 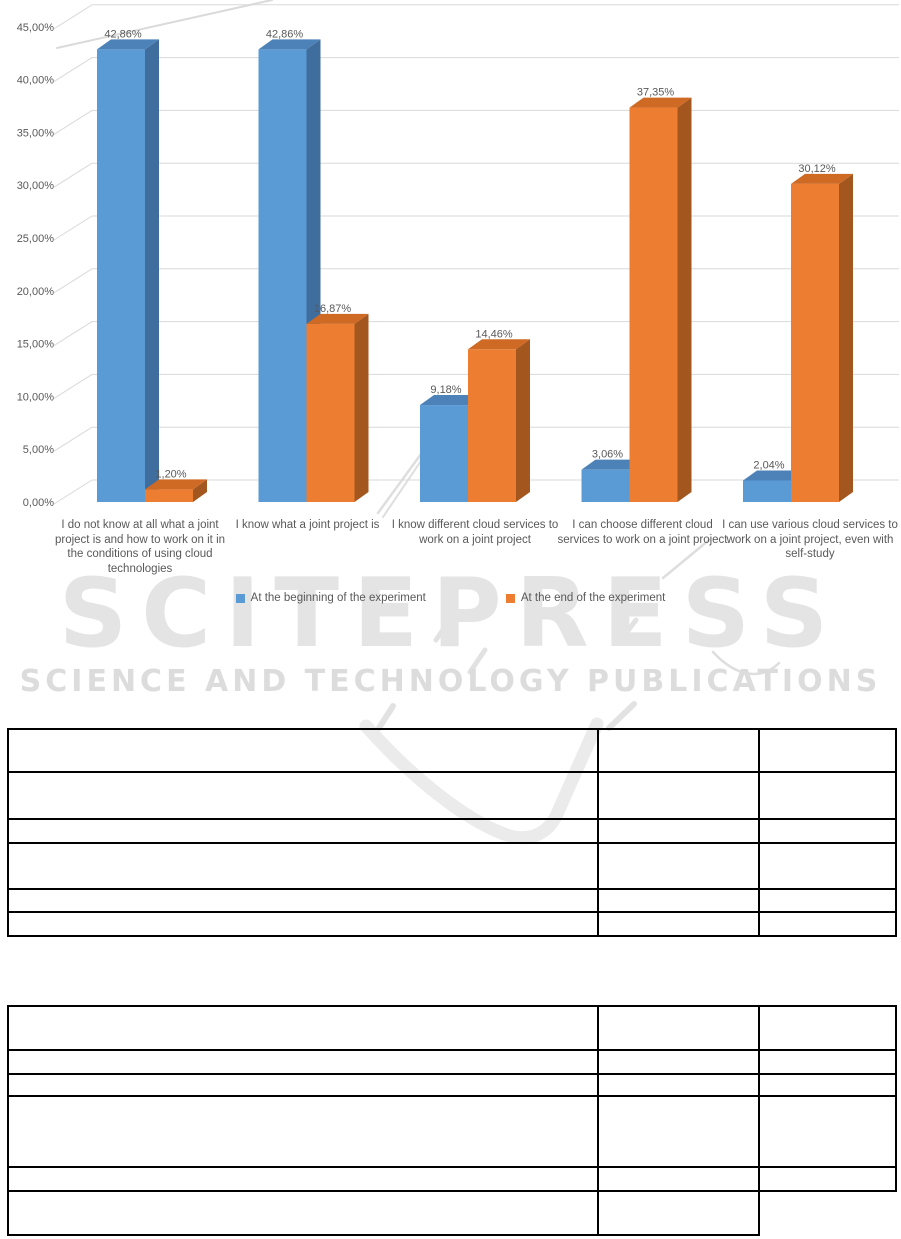 What do you see at coordinates (36, 133) in the screenshot?
I see `svg-text: 35,00%` at bounding box center [36, 133].